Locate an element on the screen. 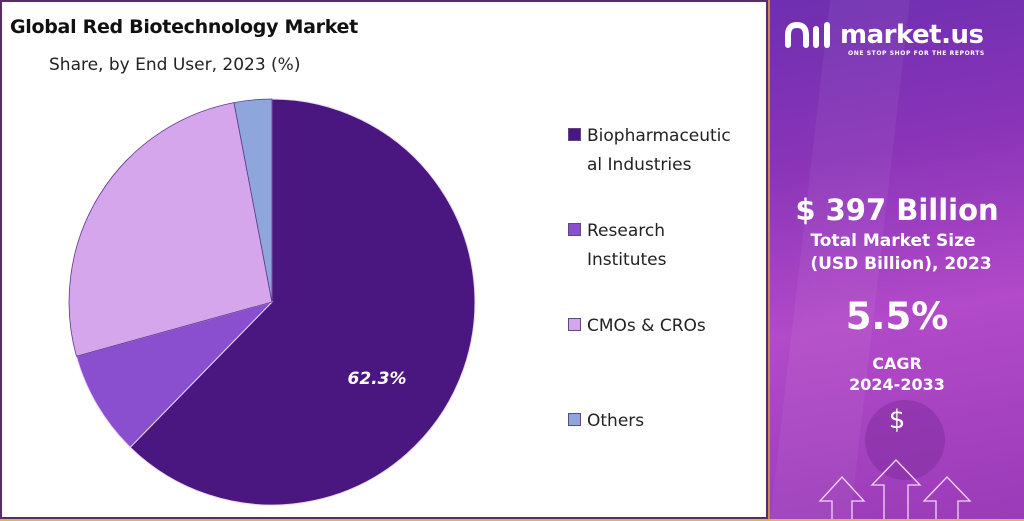 This screenshot has height=521, width=1024. market-size-label: Total Market Size is located at coordinates (893, 241).